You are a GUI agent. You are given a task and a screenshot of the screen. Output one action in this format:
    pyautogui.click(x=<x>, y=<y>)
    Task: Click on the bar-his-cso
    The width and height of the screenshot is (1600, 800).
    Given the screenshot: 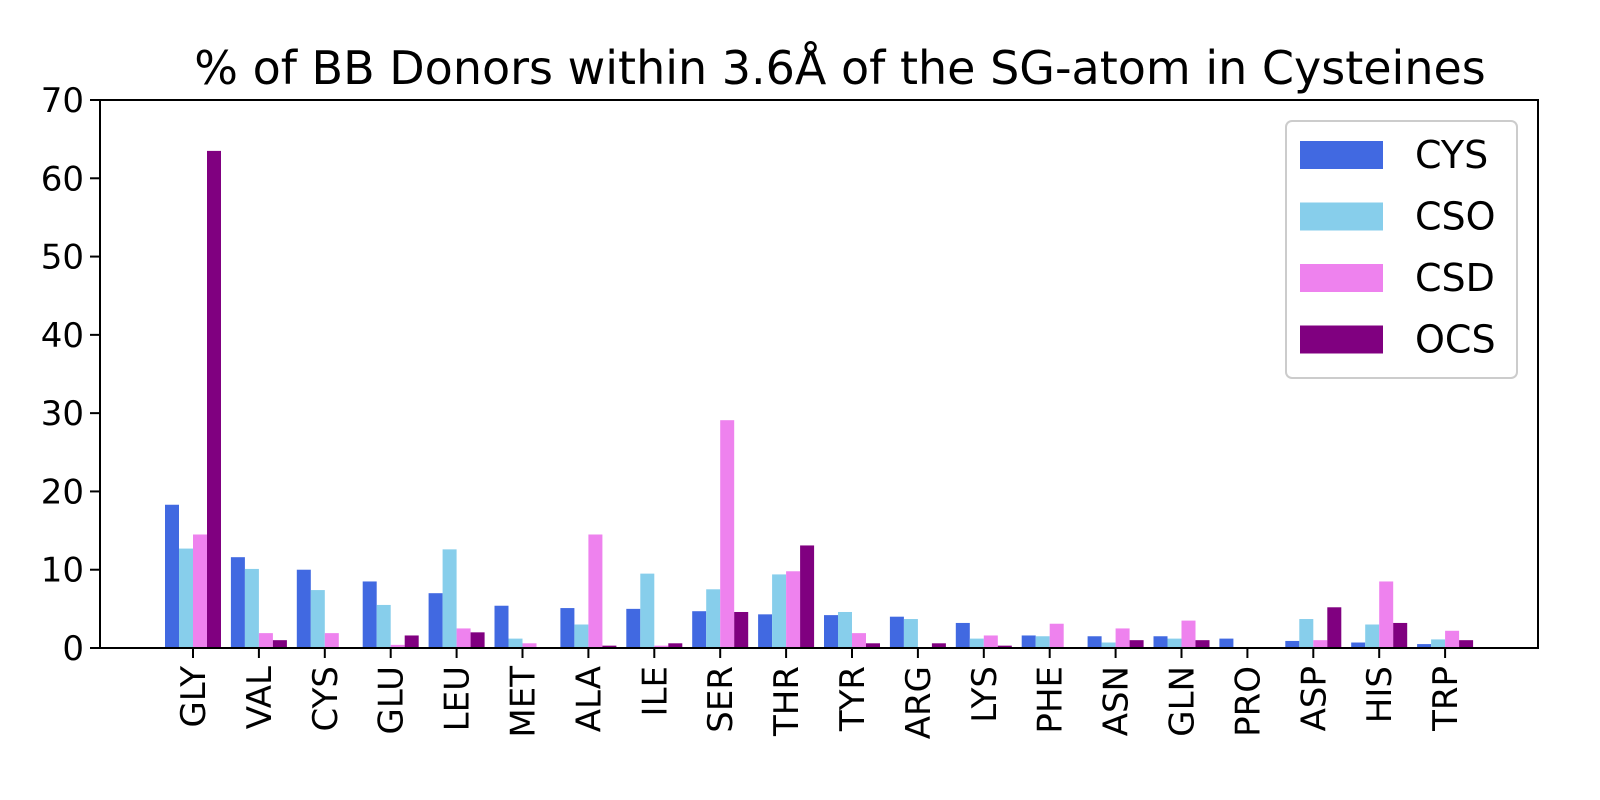 What is the action you would take?
    pyautogui.click(x=1372, y=636)
    